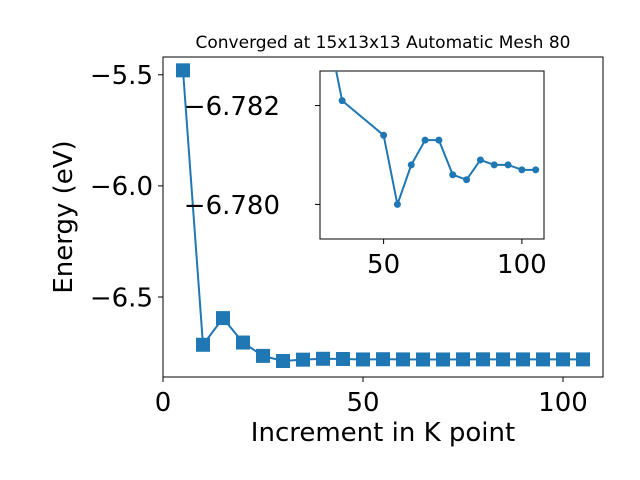 This screenshot has height=480, width=640. What do you see at coordinates (362, 403) in the screenshot?
I see `main-x-tick-label: 50` at bounding box center [362, 403].